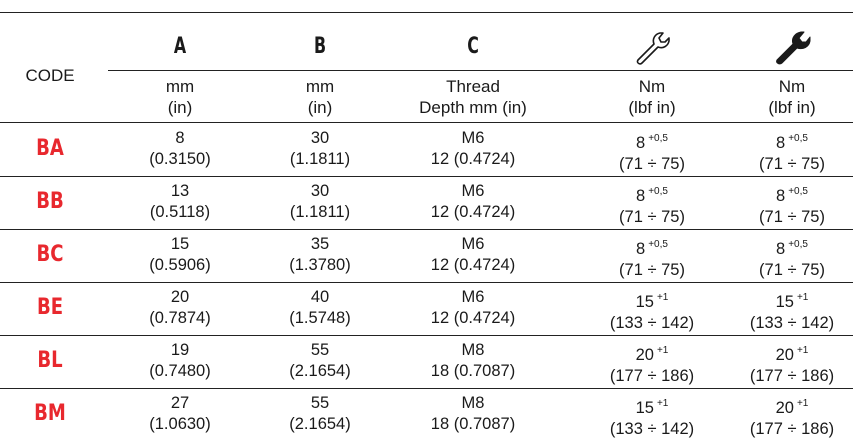  I want to click on col-c-unit: Thread Depth mm (in), so click(473, 97).